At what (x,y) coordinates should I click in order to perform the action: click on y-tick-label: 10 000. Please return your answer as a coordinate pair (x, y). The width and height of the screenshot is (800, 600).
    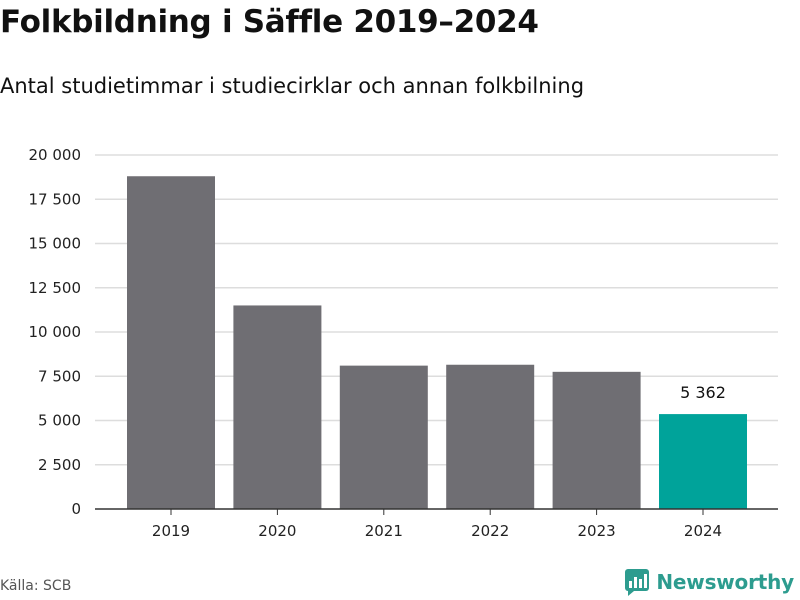
    Looking at the image, I should click on (55, 332).